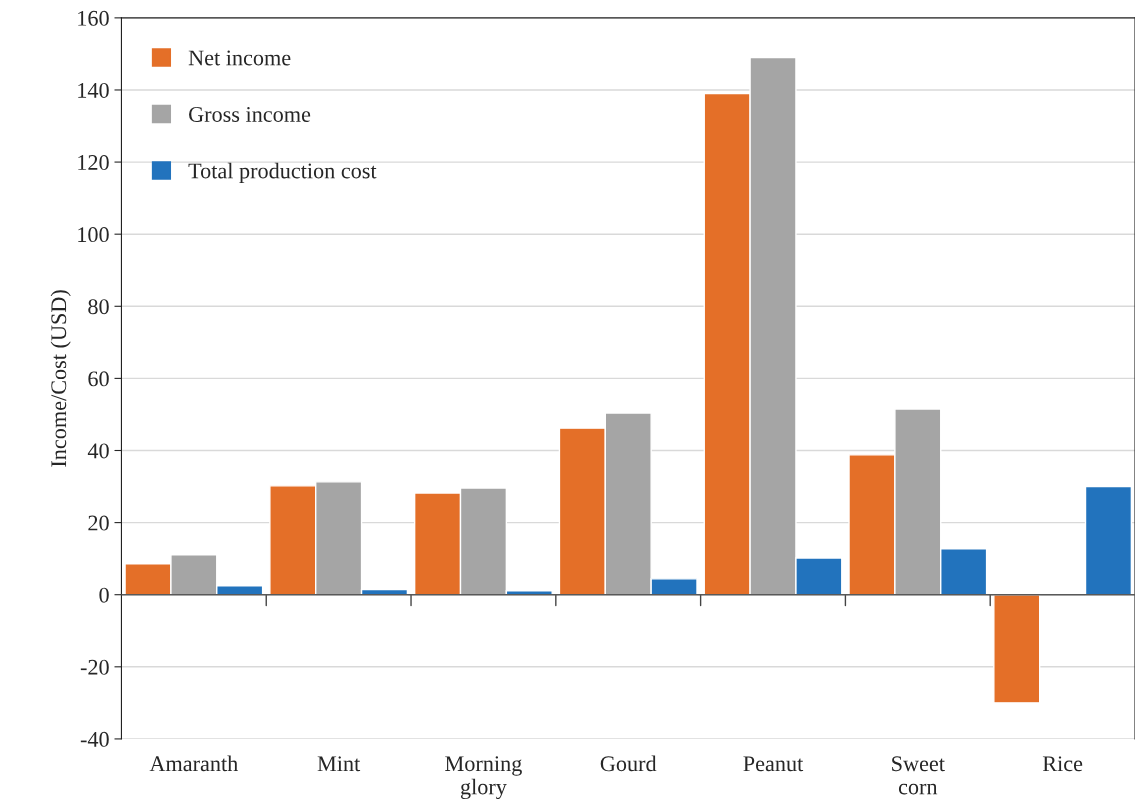  Describe the element at coordinates (93, 18) in the screenshot. I see `y-tick-label: 160` at that location.